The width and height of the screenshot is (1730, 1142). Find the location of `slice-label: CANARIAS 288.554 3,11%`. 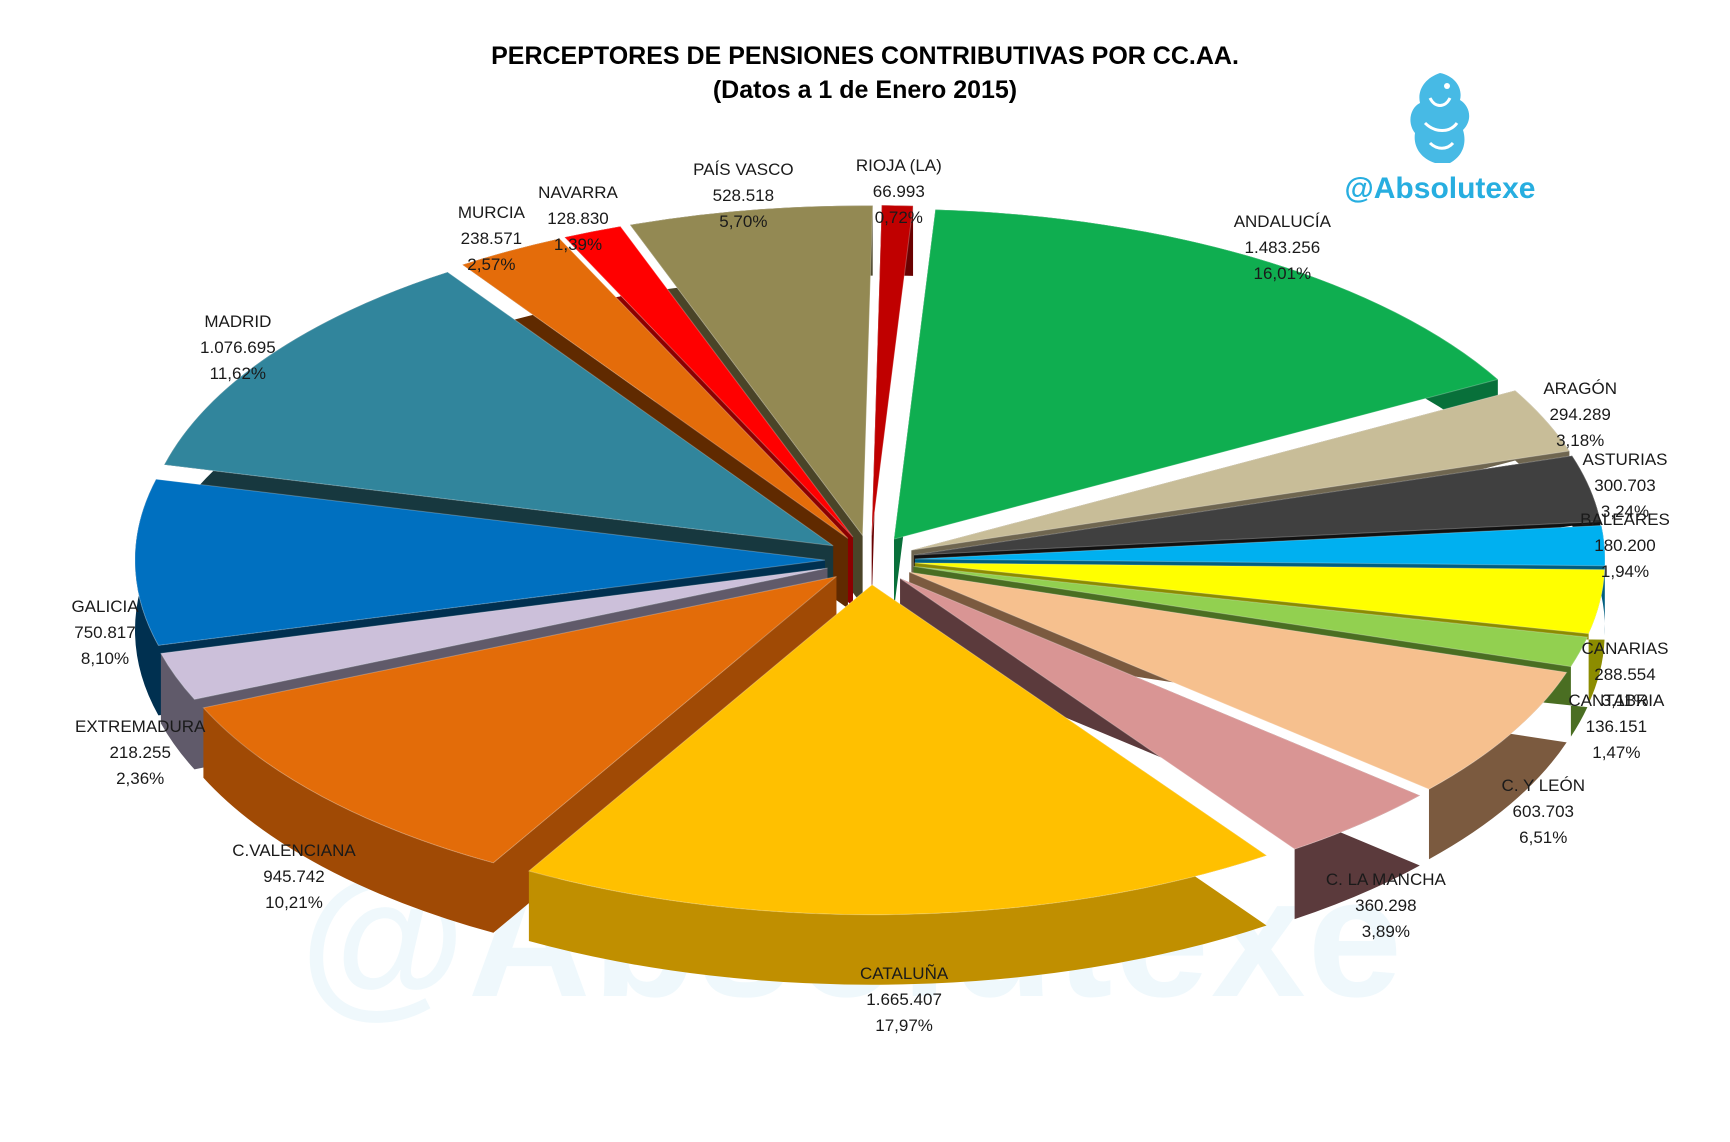

slice-label: CANARIAS 288.554 3,11% is located at coordinates (1625, 675).